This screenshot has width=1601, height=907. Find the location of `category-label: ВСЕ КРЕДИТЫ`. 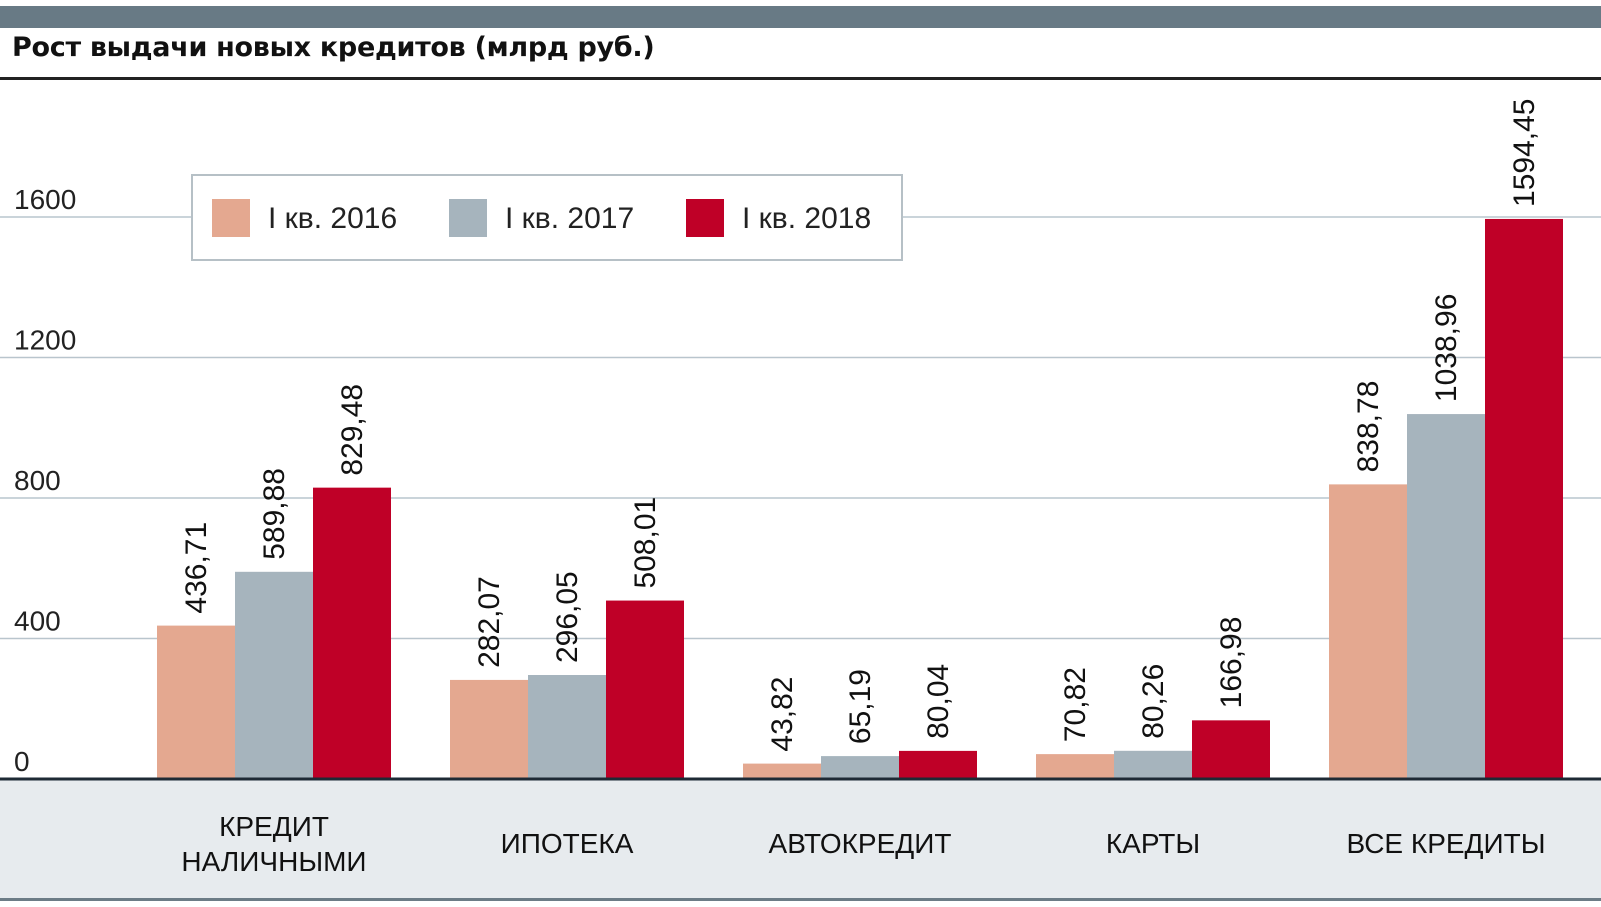

category-label: ВСЕ КРЕДИТЫ is located at coordinates (1445, 843).